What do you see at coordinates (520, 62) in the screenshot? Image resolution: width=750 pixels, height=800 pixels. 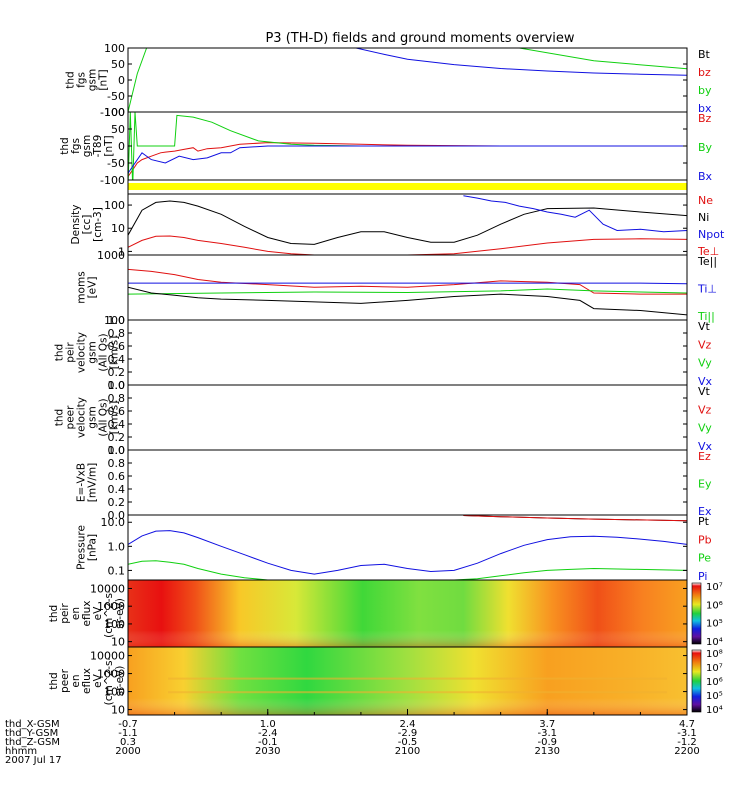 I see `series-fgs-bx` at bounding box center [520, 62].